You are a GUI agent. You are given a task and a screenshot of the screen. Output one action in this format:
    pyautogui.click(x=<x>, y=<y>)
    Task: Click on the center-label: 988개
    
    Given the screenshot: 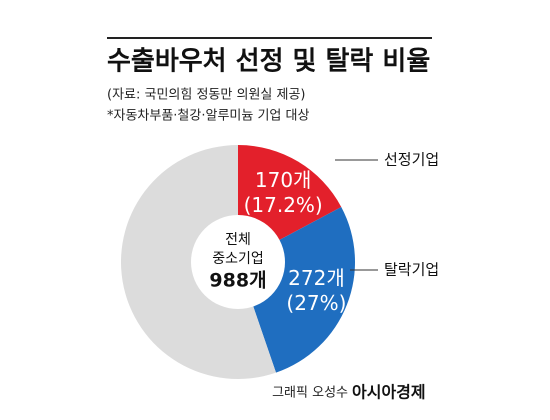 What is the action you would take?
    pyautogui.click(x=237, y=281)
    